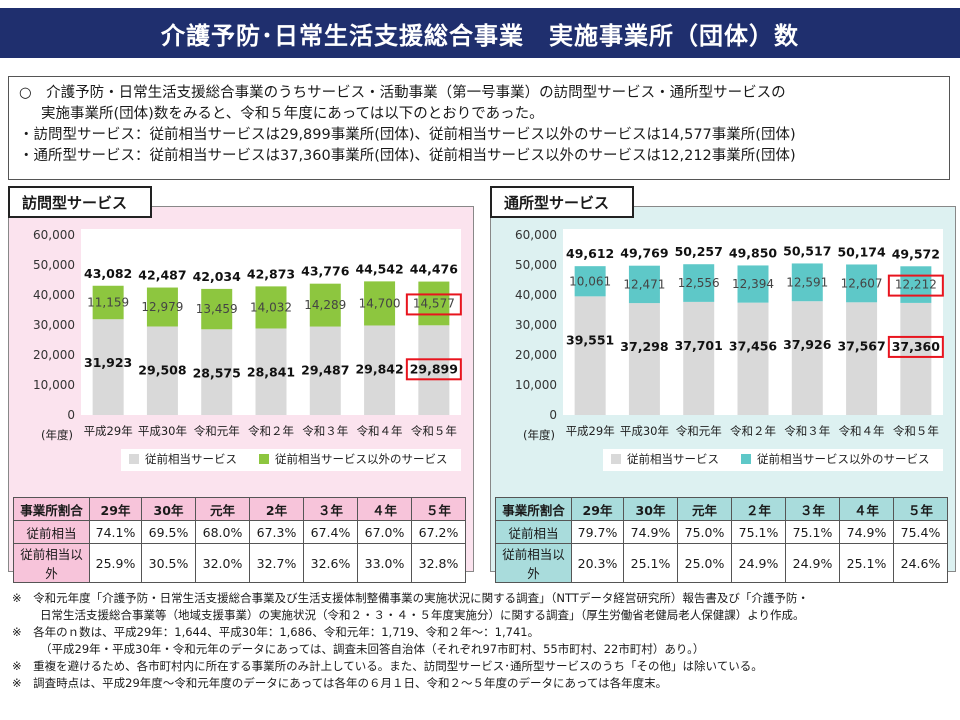 This screenshot has width=960, height=720. What do you see at coordinates (54, 265) in the screenshot?
I see `y-tick-label: 50,000` at bounding box center [54, 265].